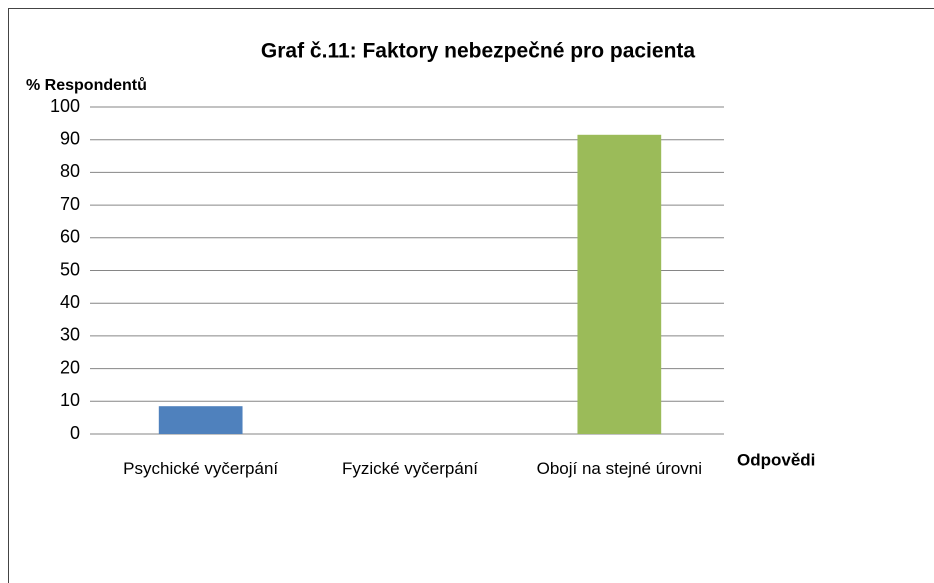 This screenshot has height=583, width=934. Describe the element at coordinates (70, 171) in the screenshot. I see `y-tick-label: 80` at that location.